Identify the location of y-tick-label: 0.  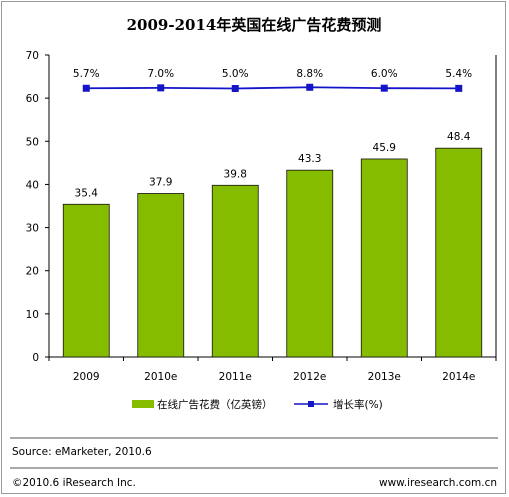
(35, 358).